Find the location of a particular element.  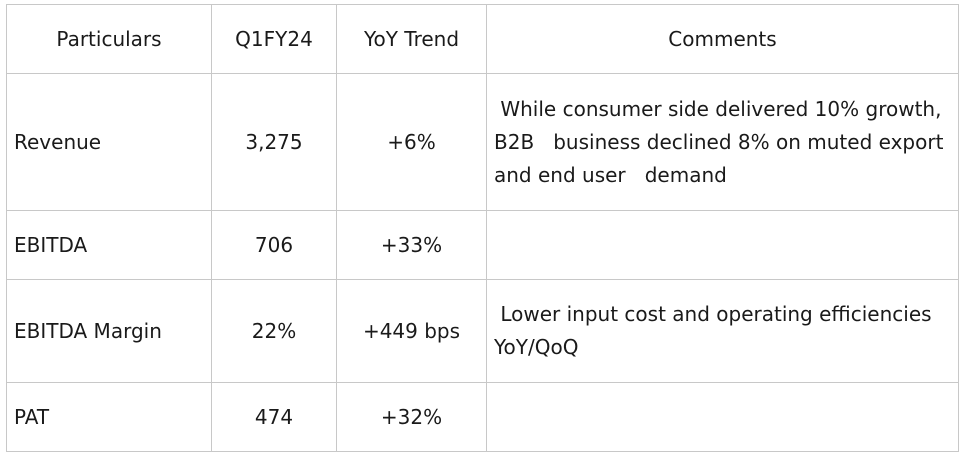

header-particulars: Particulars is located at coordinates (109, 39).